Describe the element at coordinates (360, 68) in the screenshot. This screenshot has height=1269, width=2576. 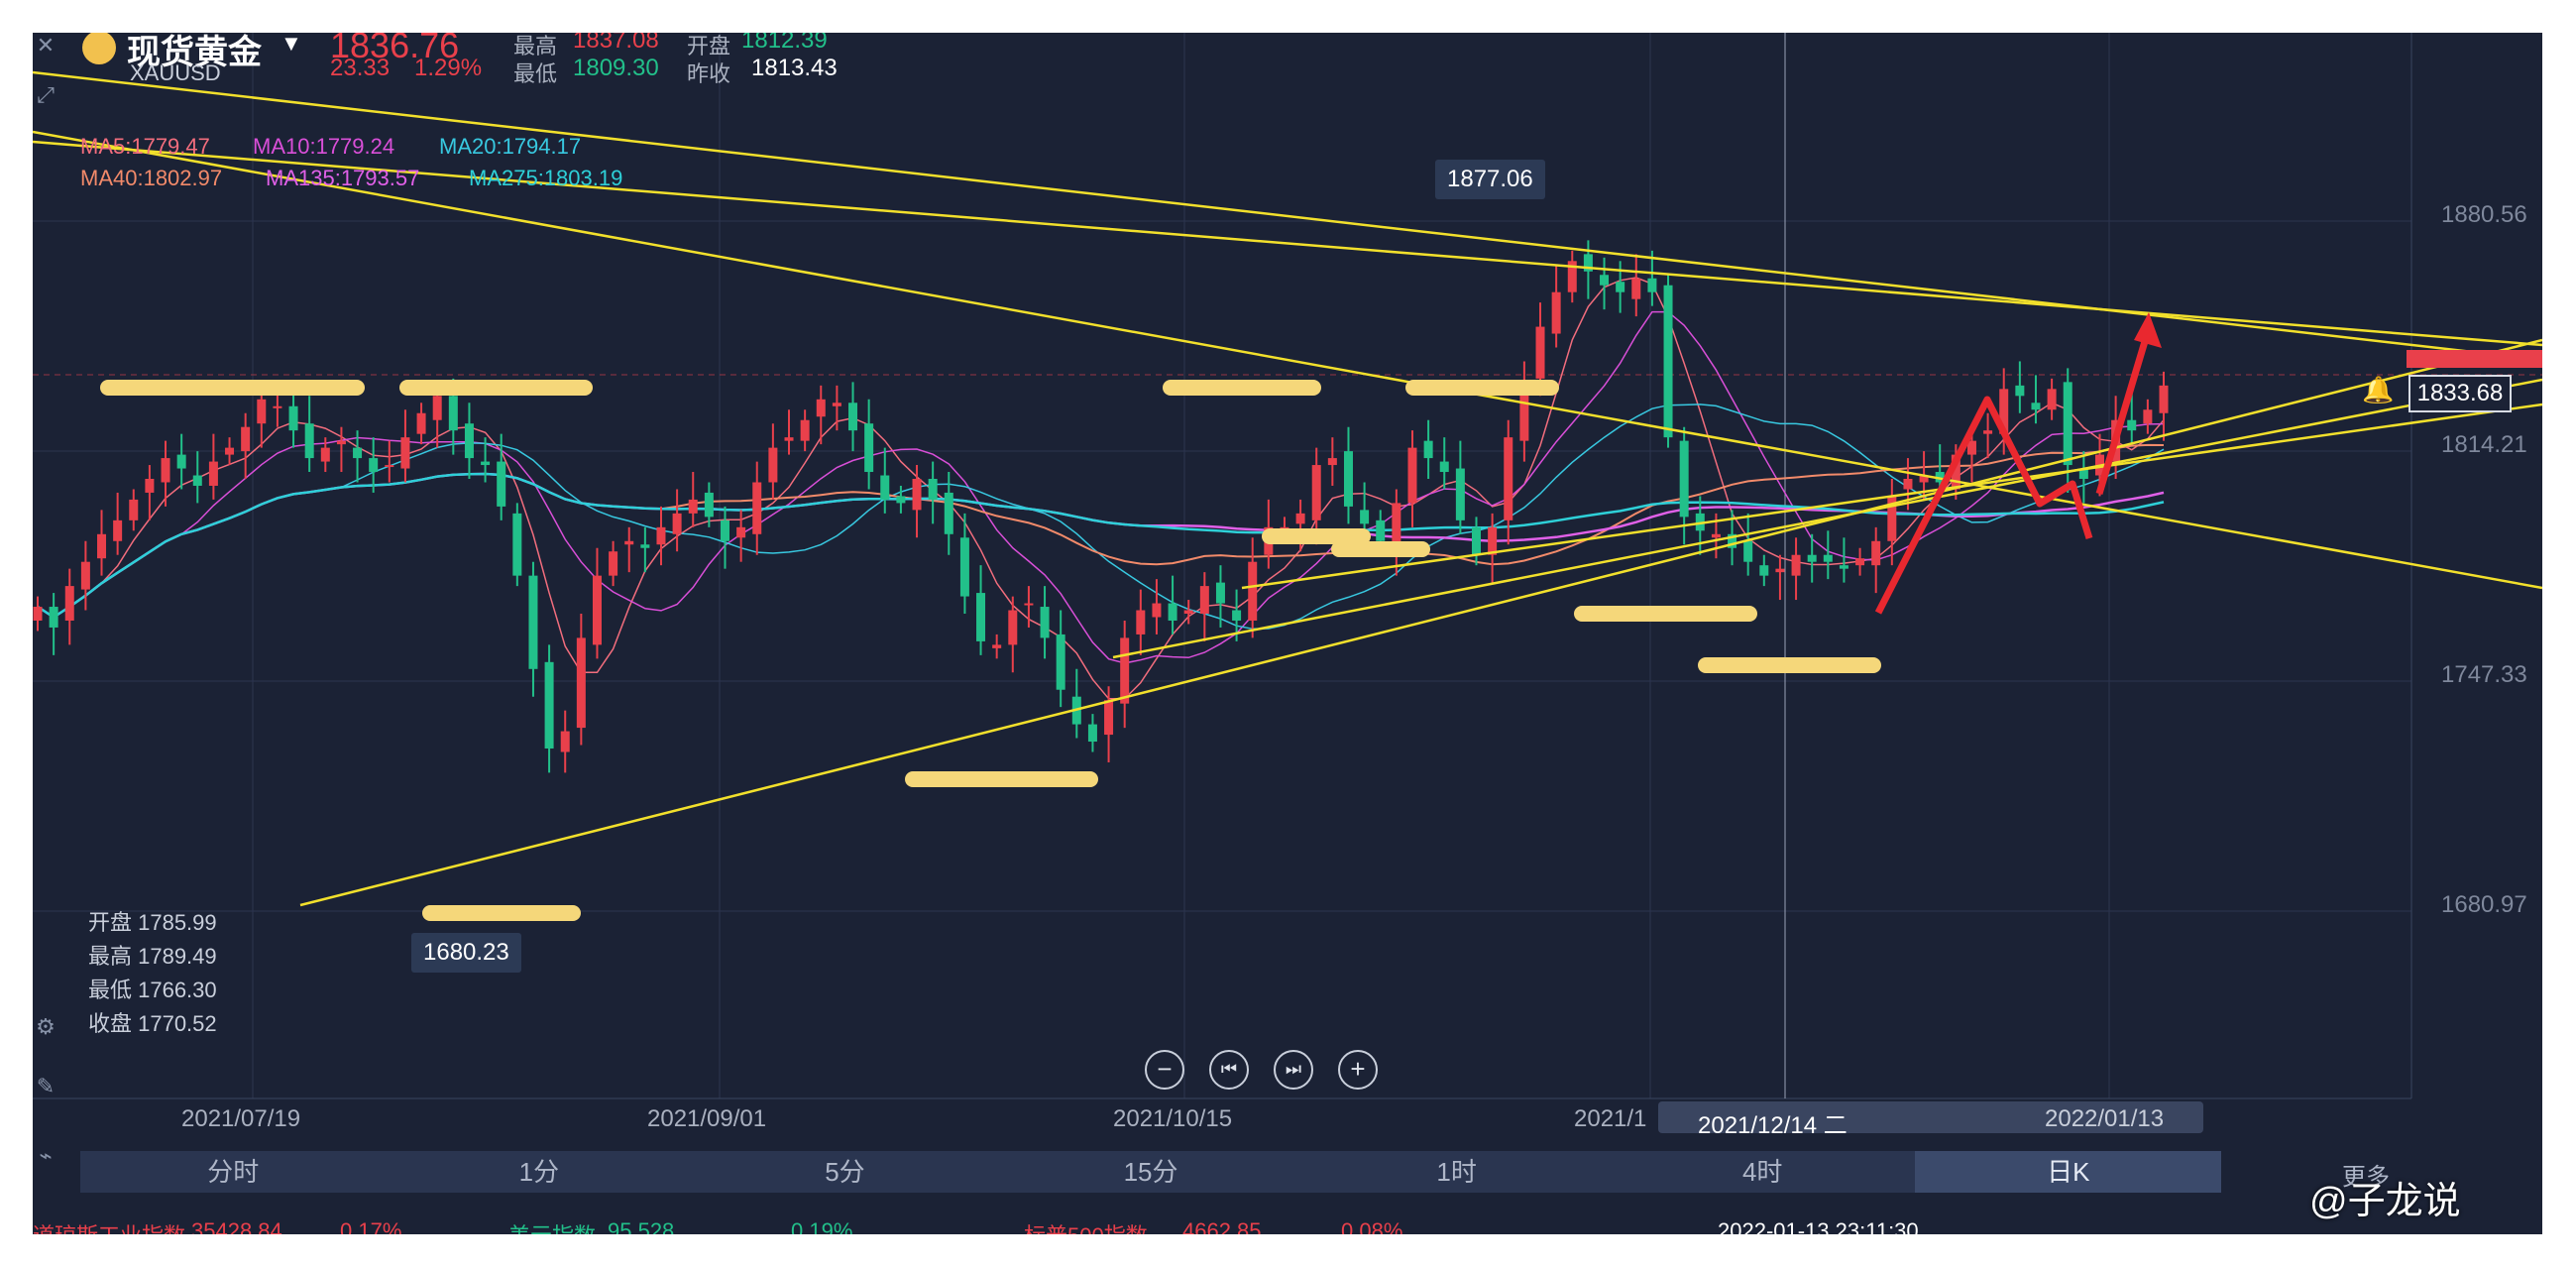
I see `price-change: 23.33` at that location.